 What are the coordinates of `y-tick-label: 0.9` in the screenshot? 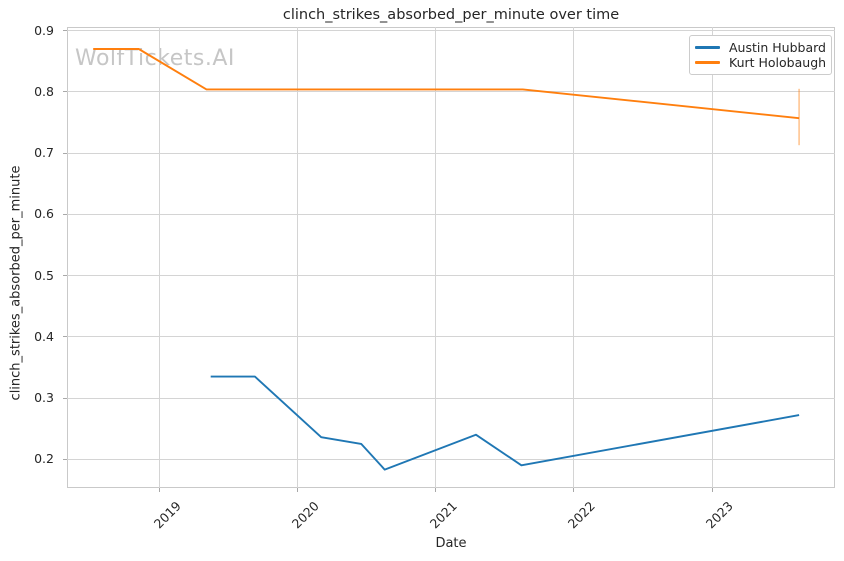 It's located at (44, 30).